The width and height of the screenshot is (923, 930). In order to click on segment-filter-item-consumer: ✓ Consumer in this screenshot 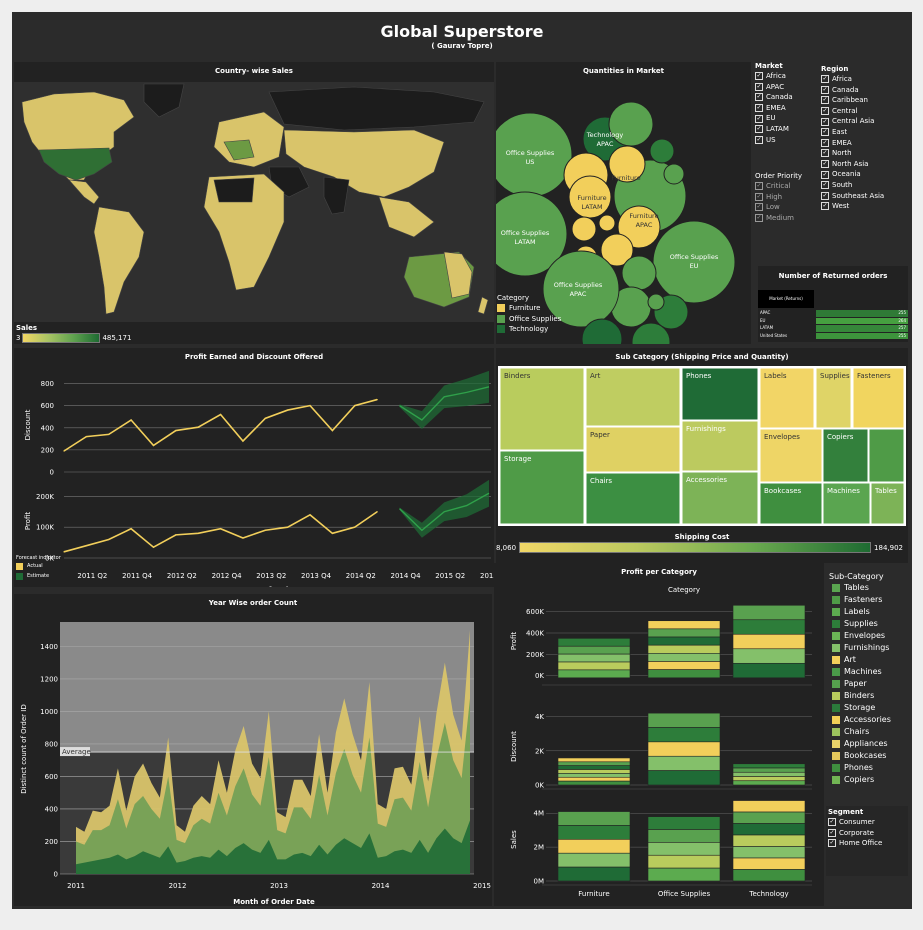, I will do `click(851, 822)`.